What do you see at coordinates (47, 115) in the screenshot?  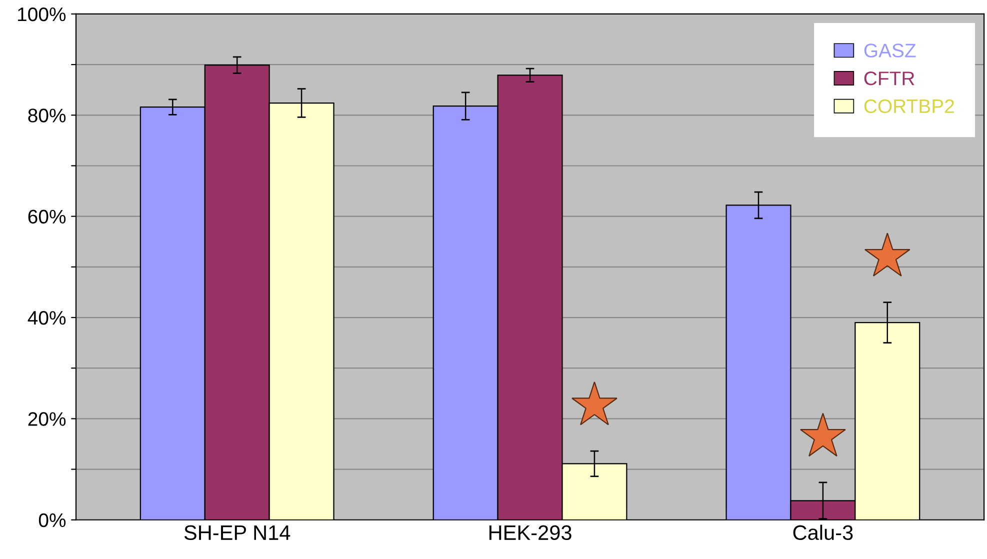 I see `y-tick-label: 80%` at bounding box center [47, 115].